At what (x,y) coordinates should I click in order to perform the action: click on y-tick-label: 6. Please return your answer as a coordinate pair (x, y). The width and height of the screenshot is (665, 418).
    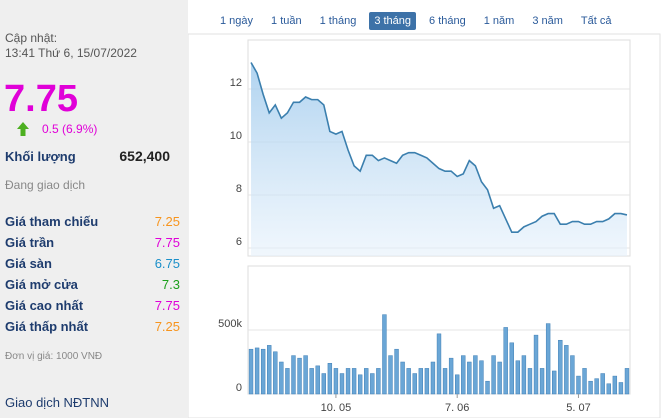
    Looking at the image, I should click on (239, 242).